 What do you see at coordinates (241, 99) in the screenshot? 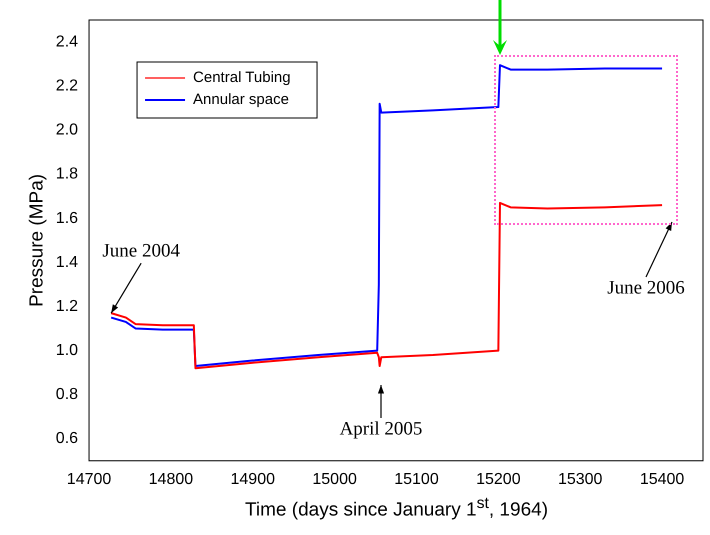
I see `legend-label: Annular space` at bounding box center [241, 99].